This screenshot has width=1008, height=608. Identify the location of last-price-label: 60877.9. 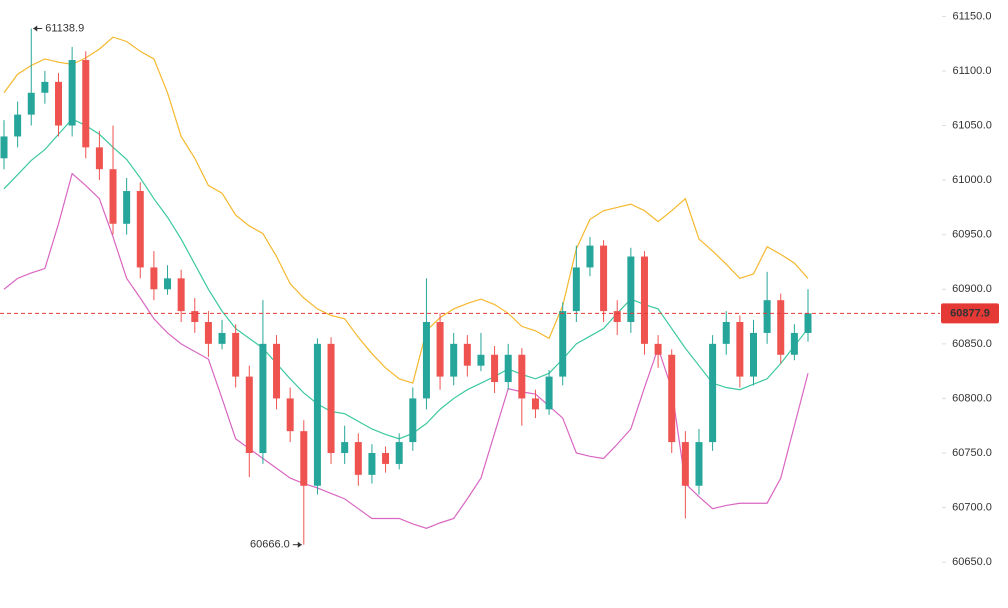
(970, 313).